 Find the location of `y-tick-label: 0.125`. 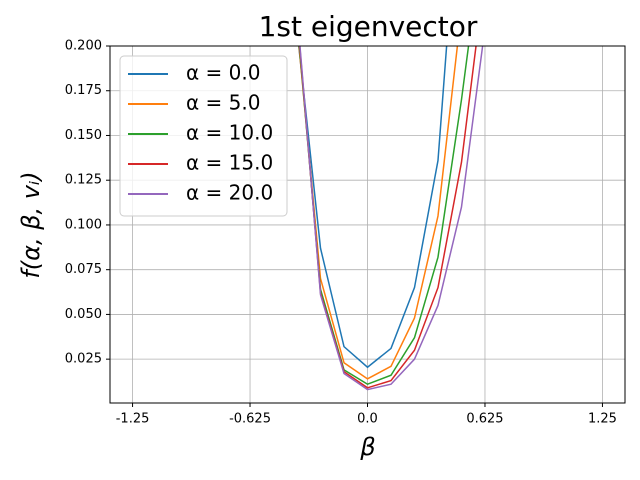

y-tick-label: 0.125 is located at coordinates (83, 180).